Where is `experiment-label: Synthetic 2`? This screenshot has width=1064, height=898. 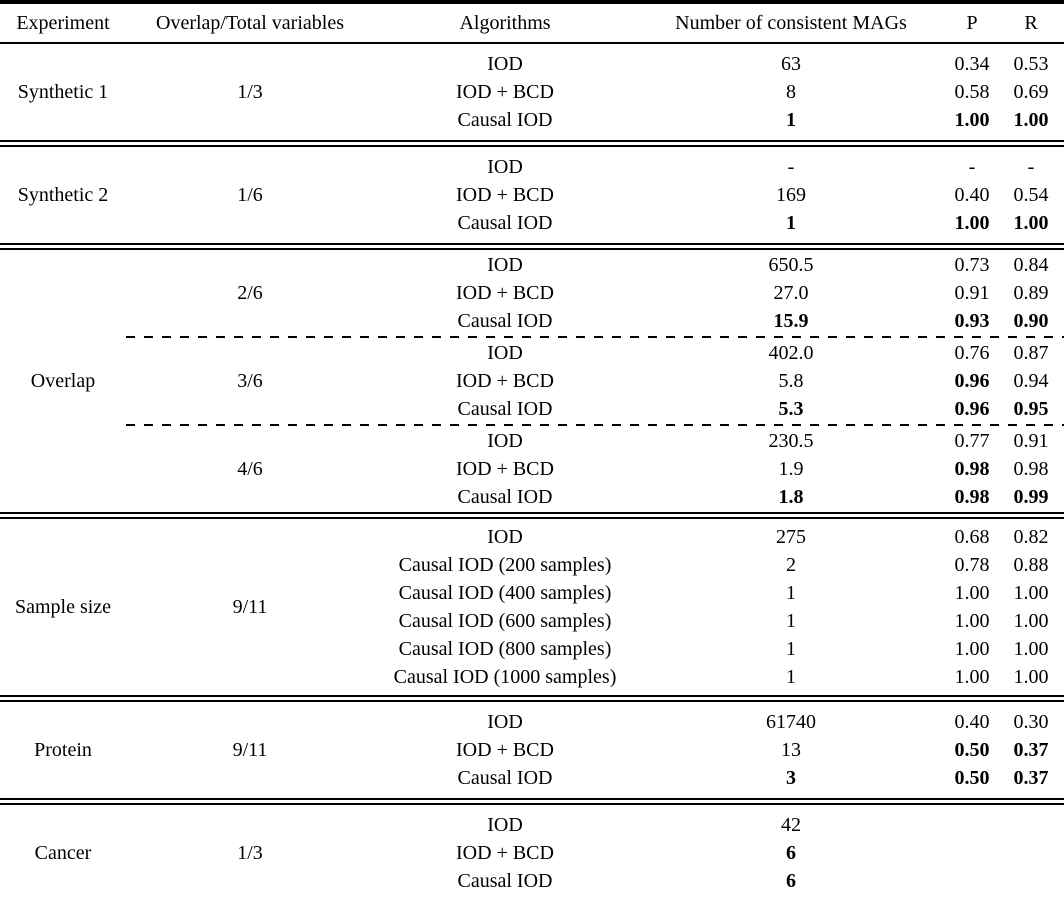 experiment-label: Synthetic 2 is located at coordinates (63, 194).